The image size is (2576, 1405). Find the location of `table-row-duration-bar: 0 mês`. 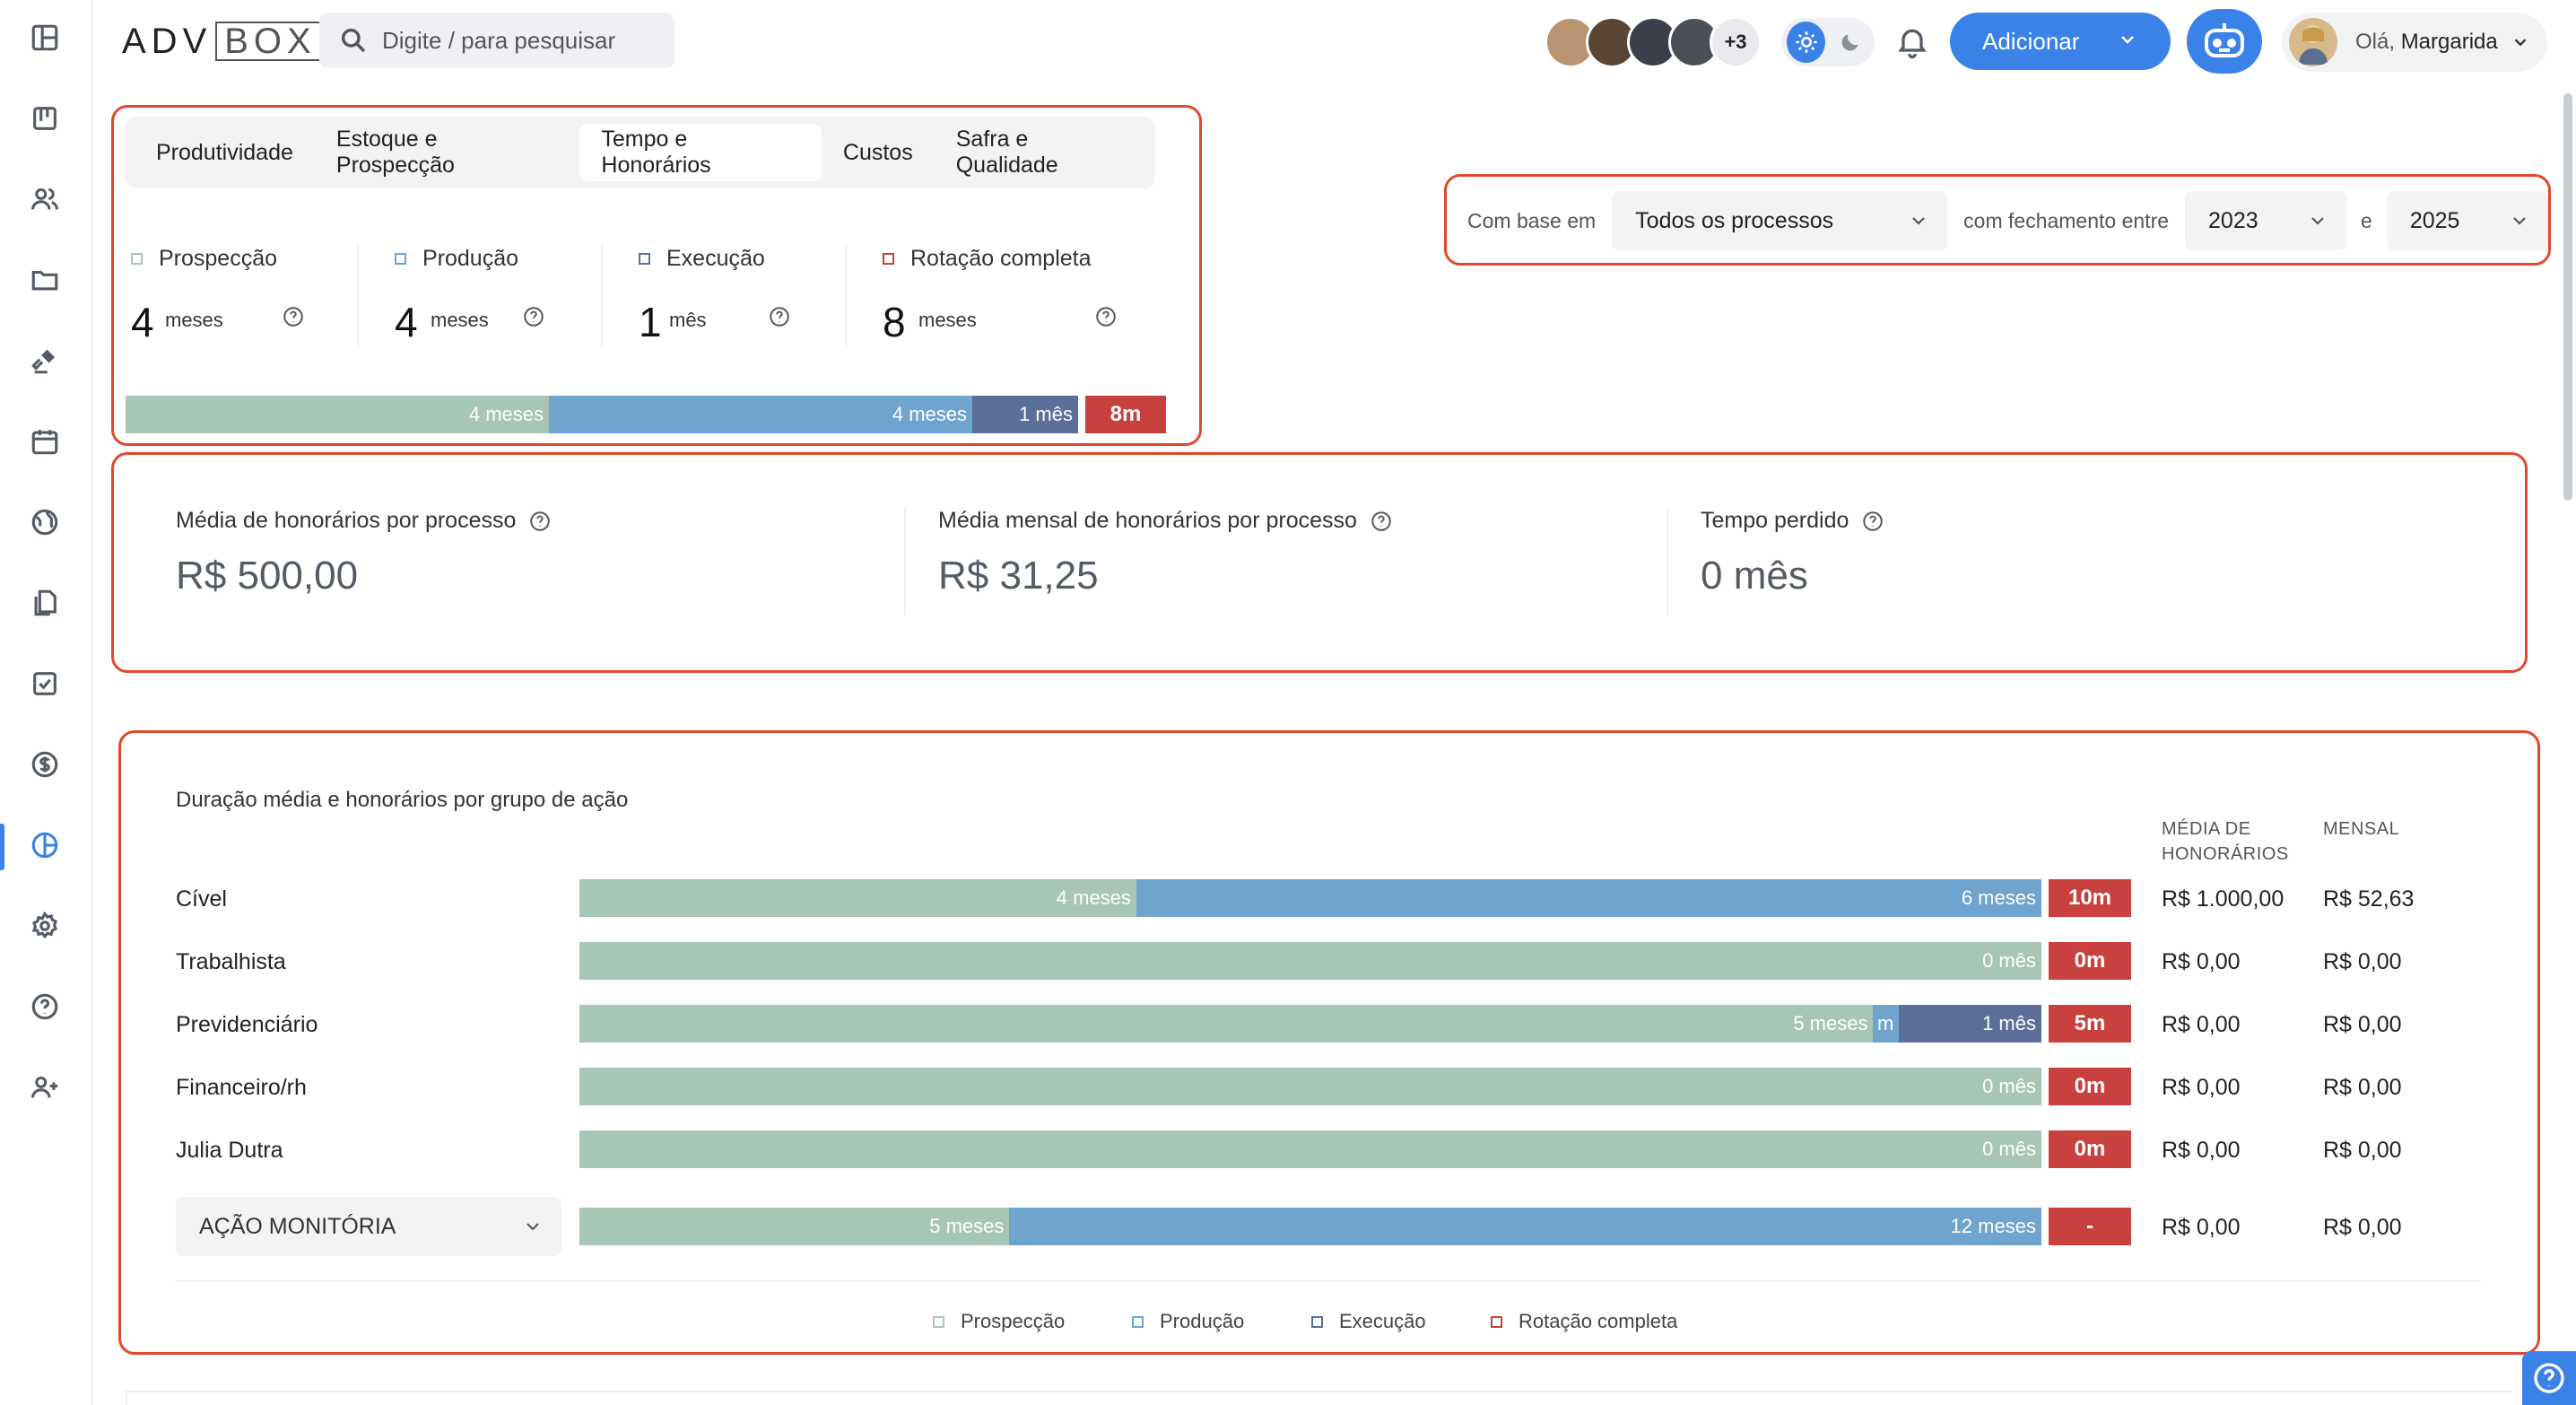

table-row-duration-bar: 0 mês is located at coordinates (1310, 1149).